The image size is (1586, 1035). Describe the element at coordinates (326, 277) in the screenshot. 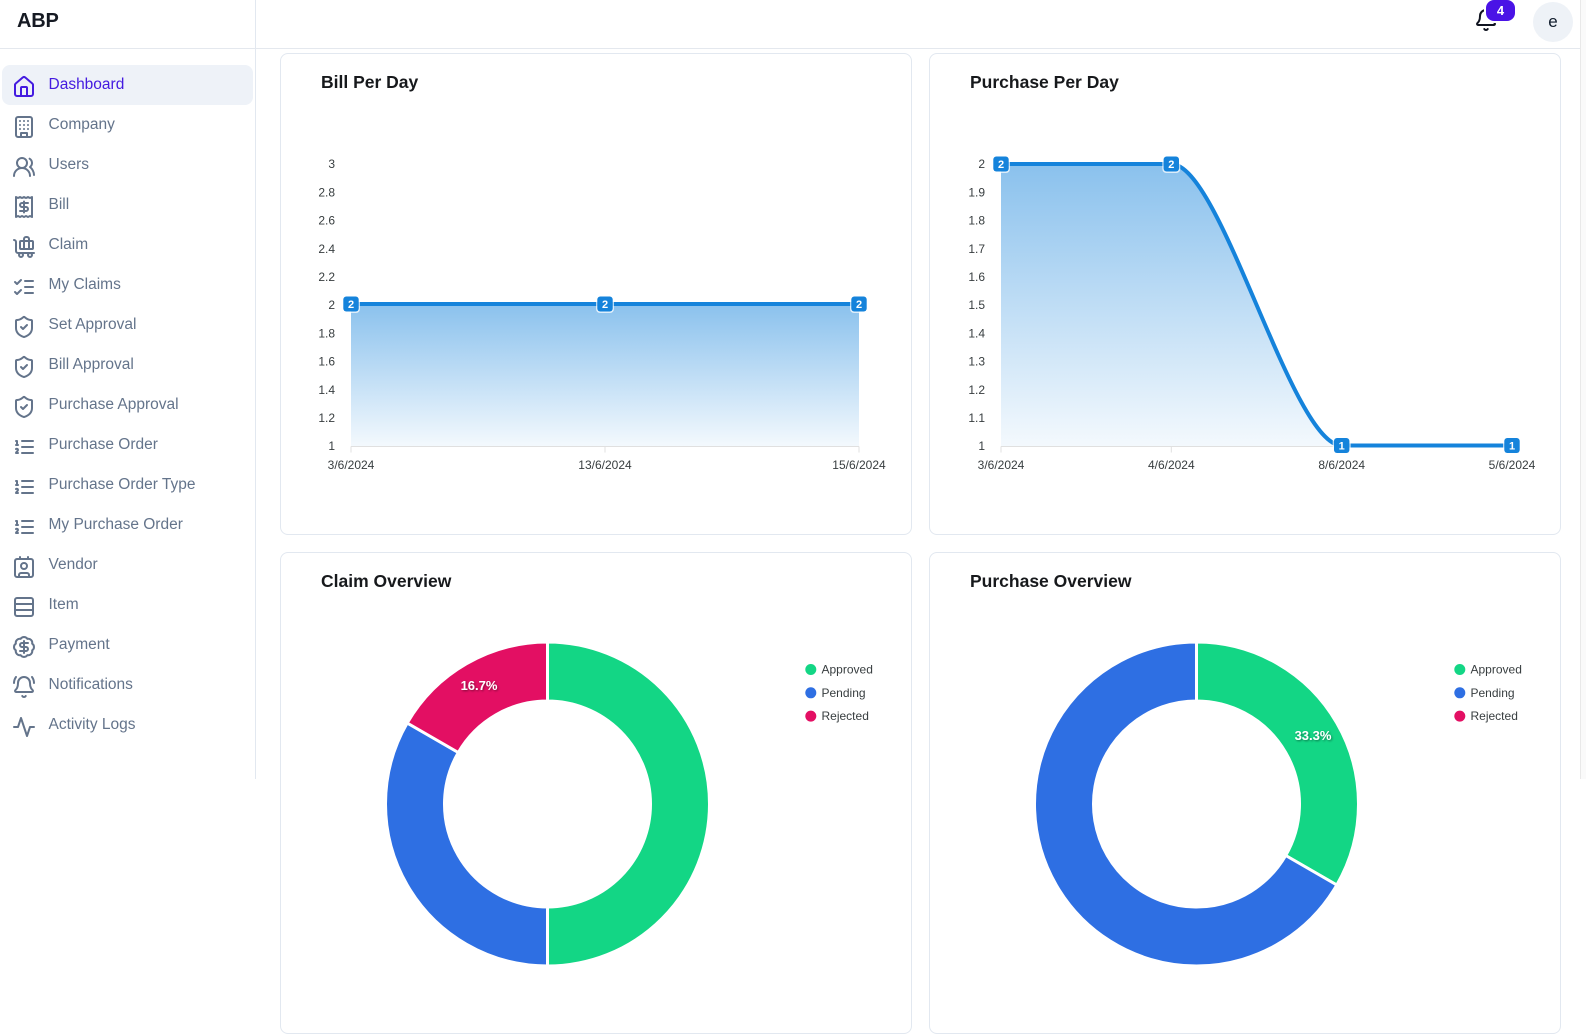

I see `svg-text: 2.2` at that location.